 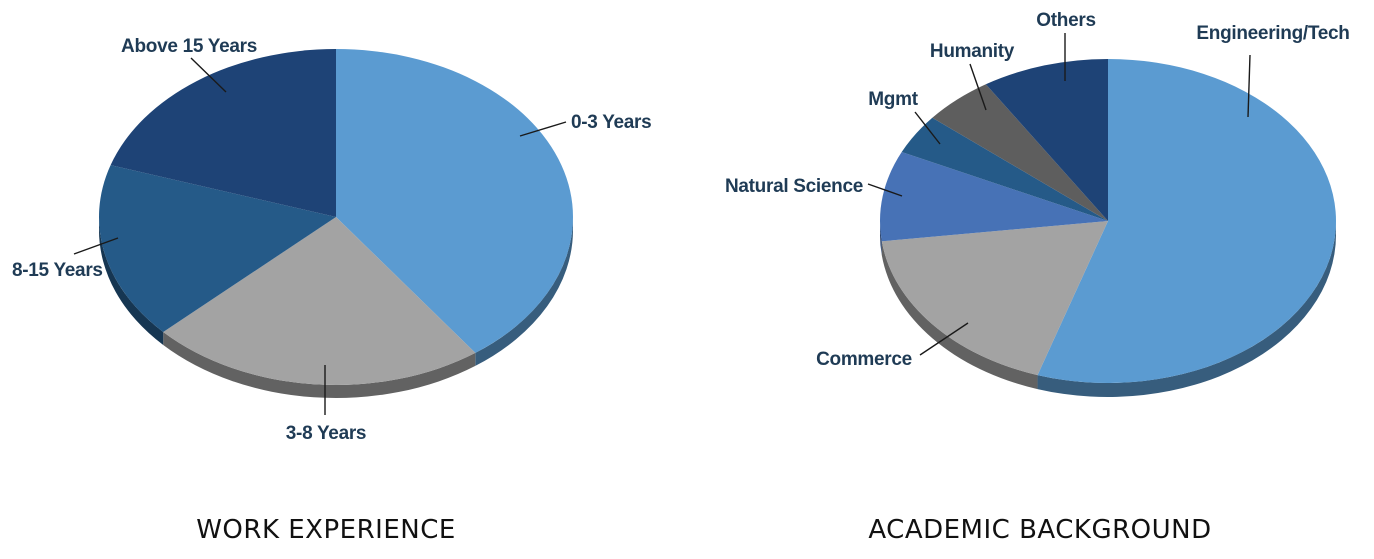 I want to click on leader-line-8-15-years, so click(x=96, y=246).